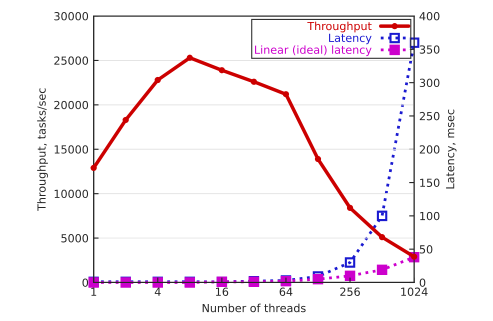 The width and height of the screenshot is (493, 321). Describe the element at coordinates (350, 39) in the screenshot. I see `legend-label: Latency` at that location.